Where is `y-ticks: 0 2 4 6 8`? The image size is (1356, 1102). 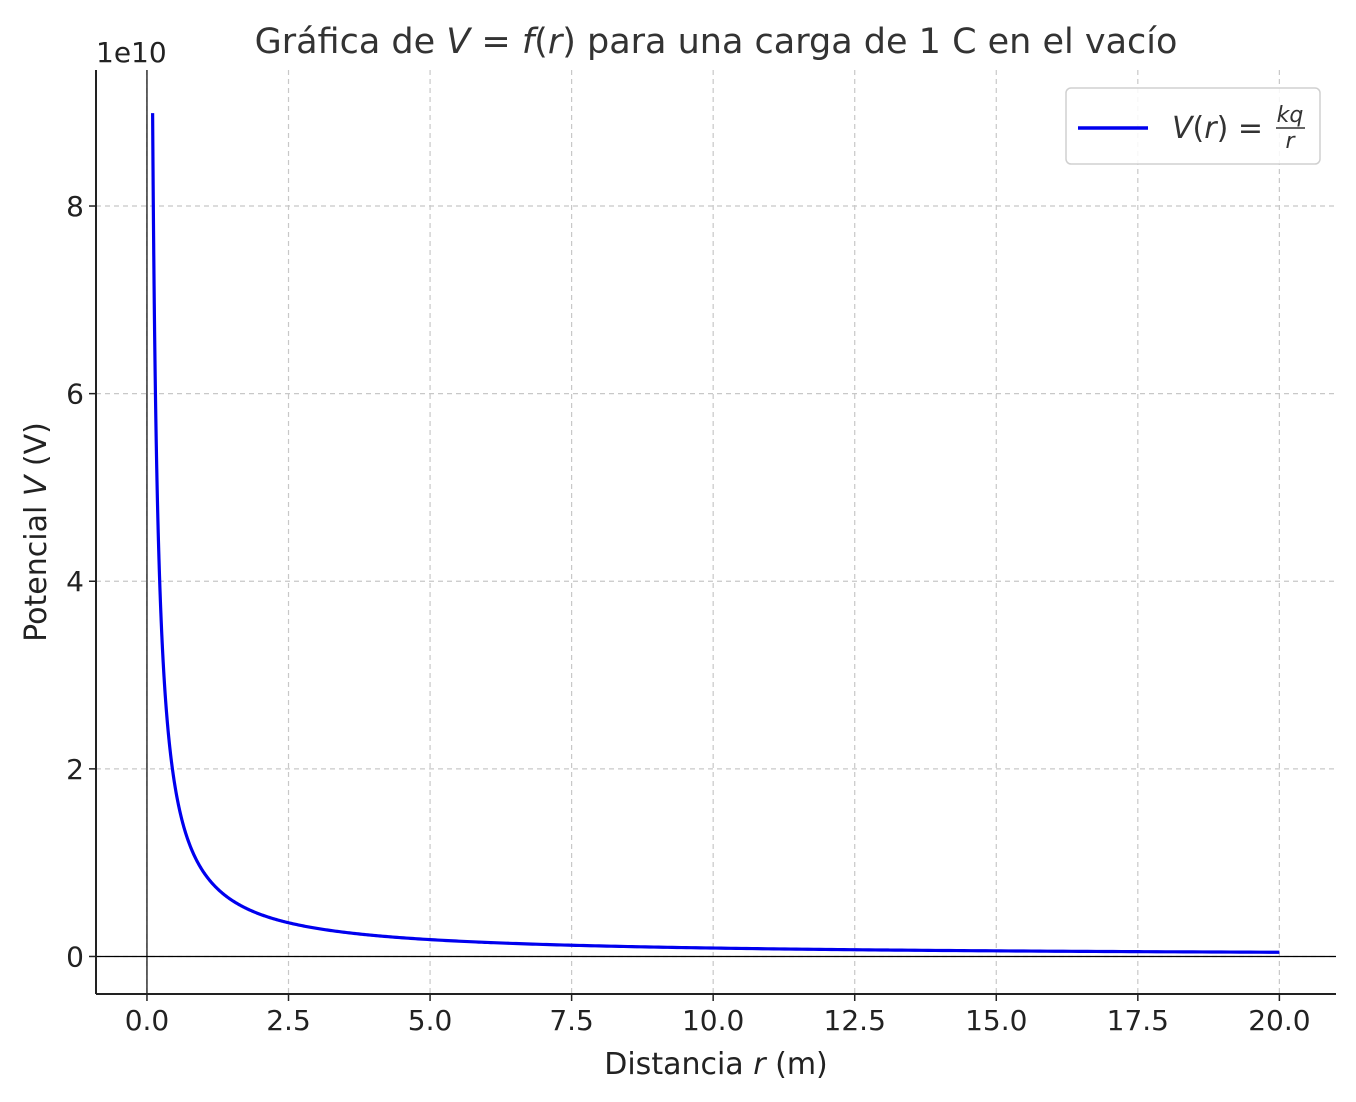
y-ticks: 0 2 4 6 8 is located at coordinates (81, 581).